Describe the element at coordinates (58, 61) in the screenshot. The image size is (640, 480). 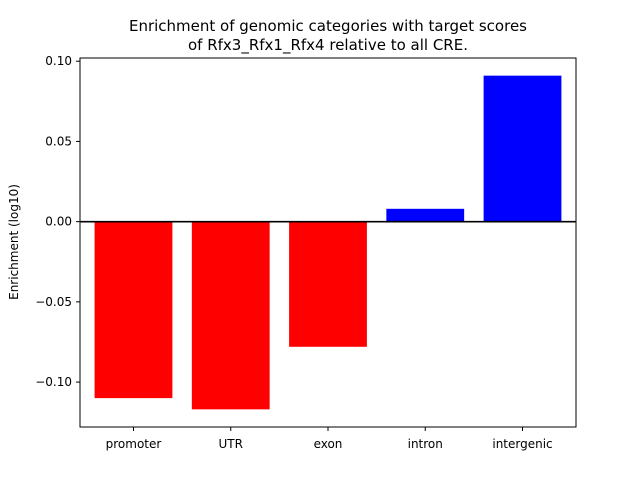
I see `y-tick-label: 0.10` at that location.